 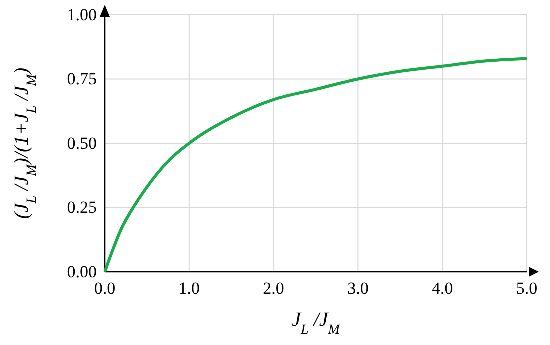 What do you see at coordinates (82, 272) in the screenshot?
I see `y-tick-label: 0.00` at bounding box center [82, 272].